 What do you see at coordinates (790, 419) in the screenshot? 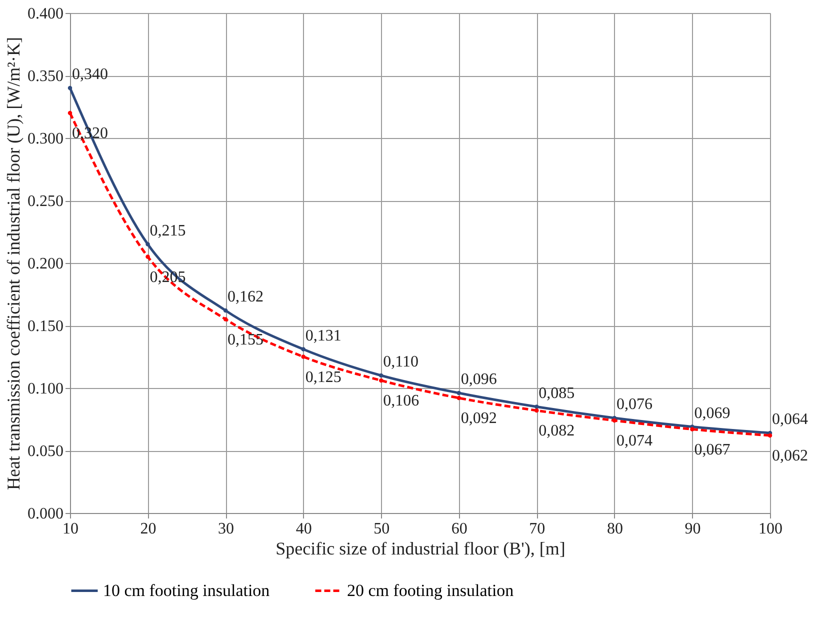
I see `data-label: 0,064` at bounding box center [790, 419].